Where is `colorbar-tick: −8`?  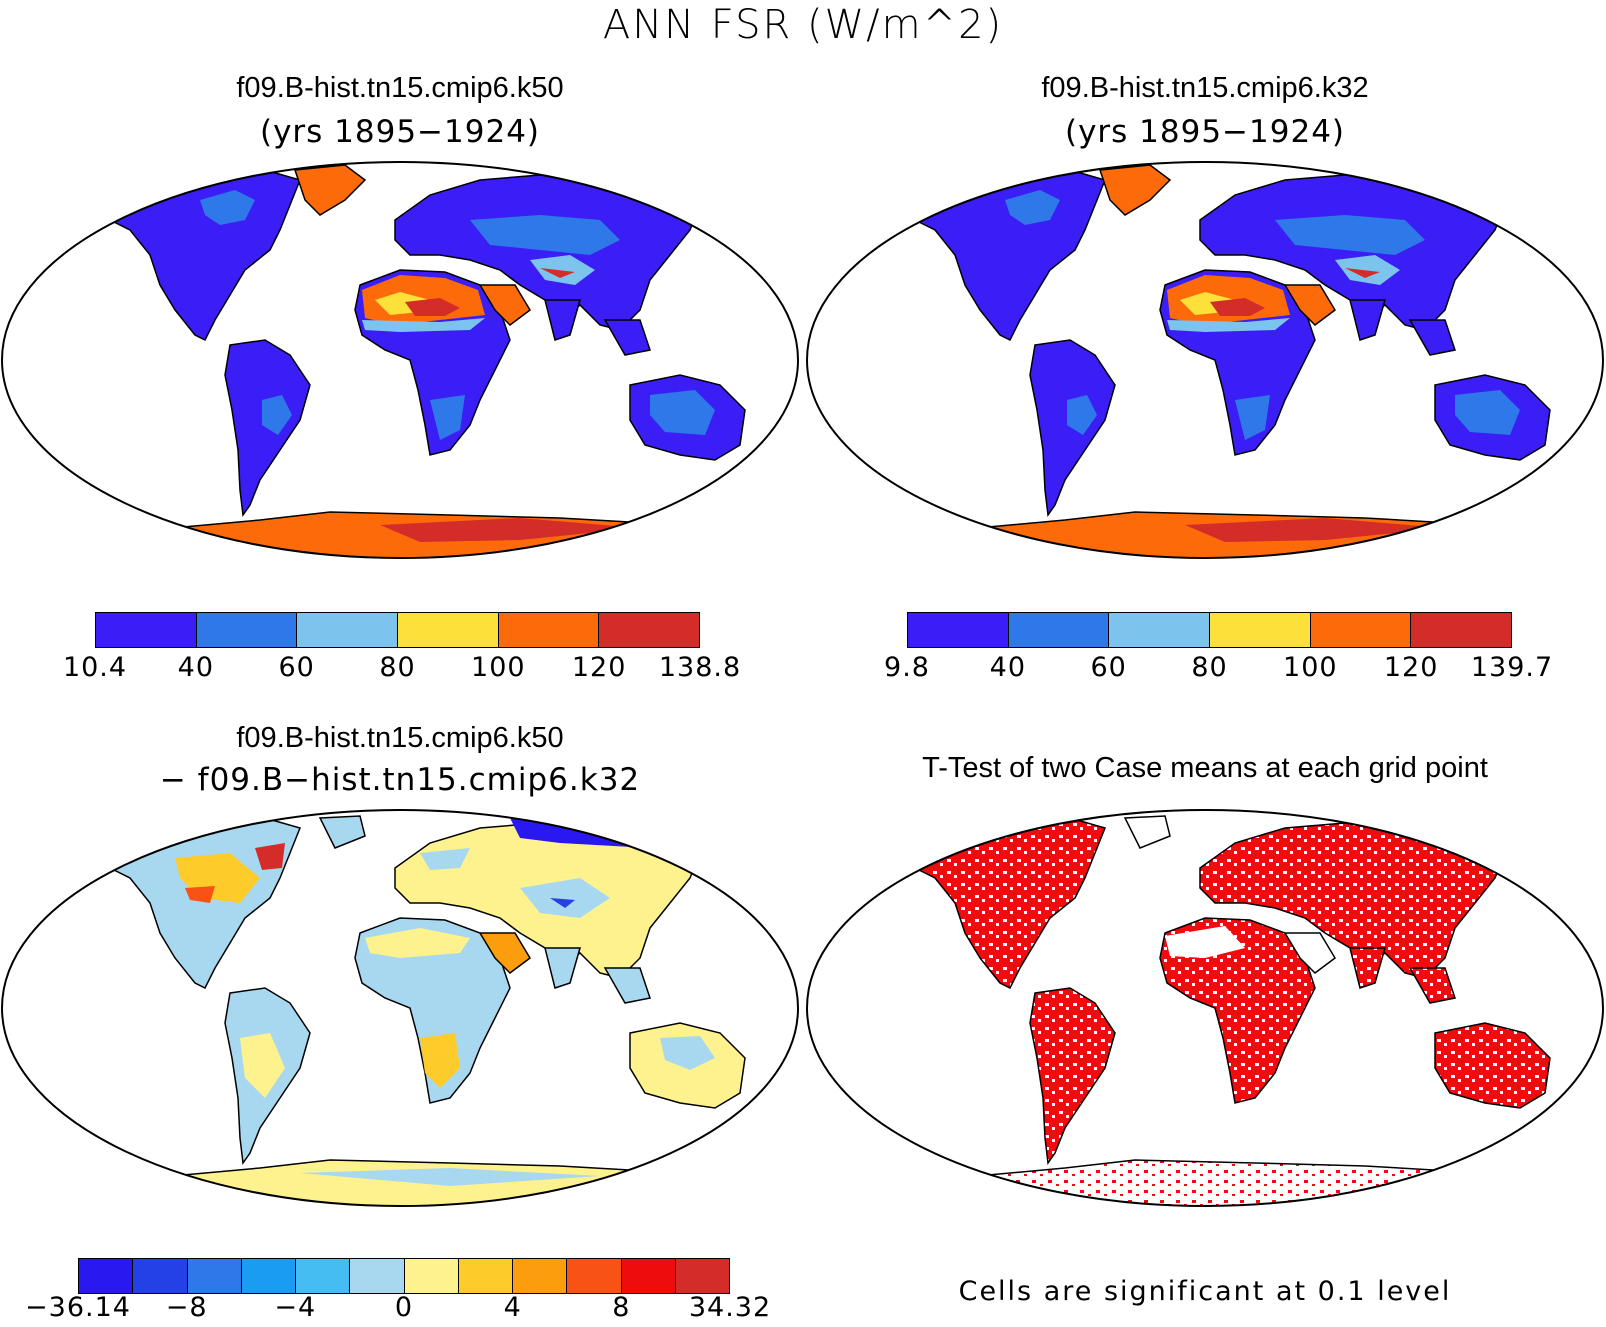
colorbar-tick: −8 is located at coordinates (186, 1307).